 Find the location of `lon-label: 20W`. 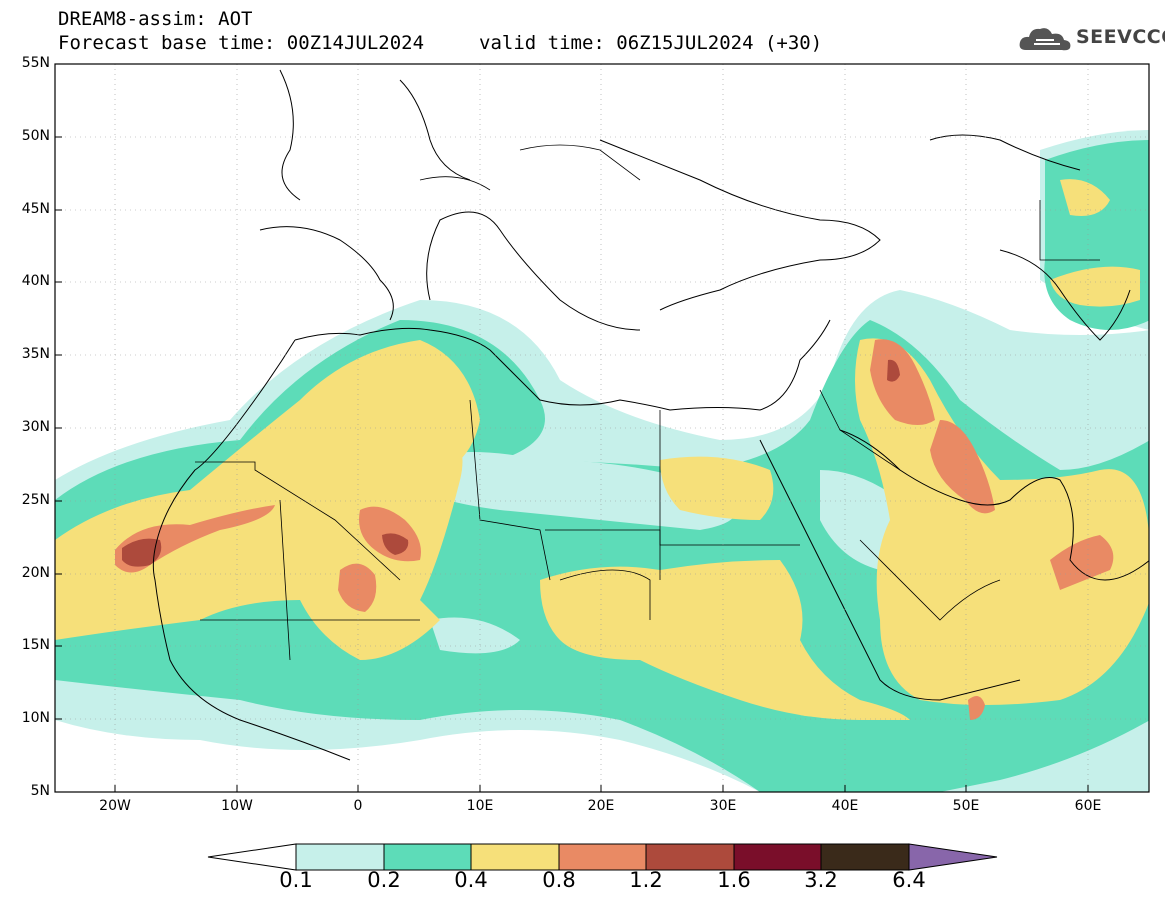

lon-label: 20W is located at coordinates (115, 806).